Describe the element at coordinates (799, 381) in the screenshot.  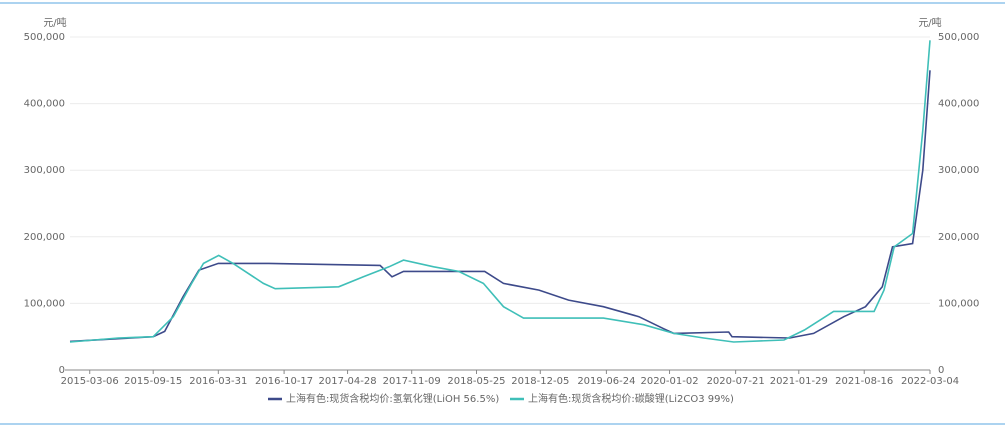
I see `x-tick-label: 2021-01-29` at that location.